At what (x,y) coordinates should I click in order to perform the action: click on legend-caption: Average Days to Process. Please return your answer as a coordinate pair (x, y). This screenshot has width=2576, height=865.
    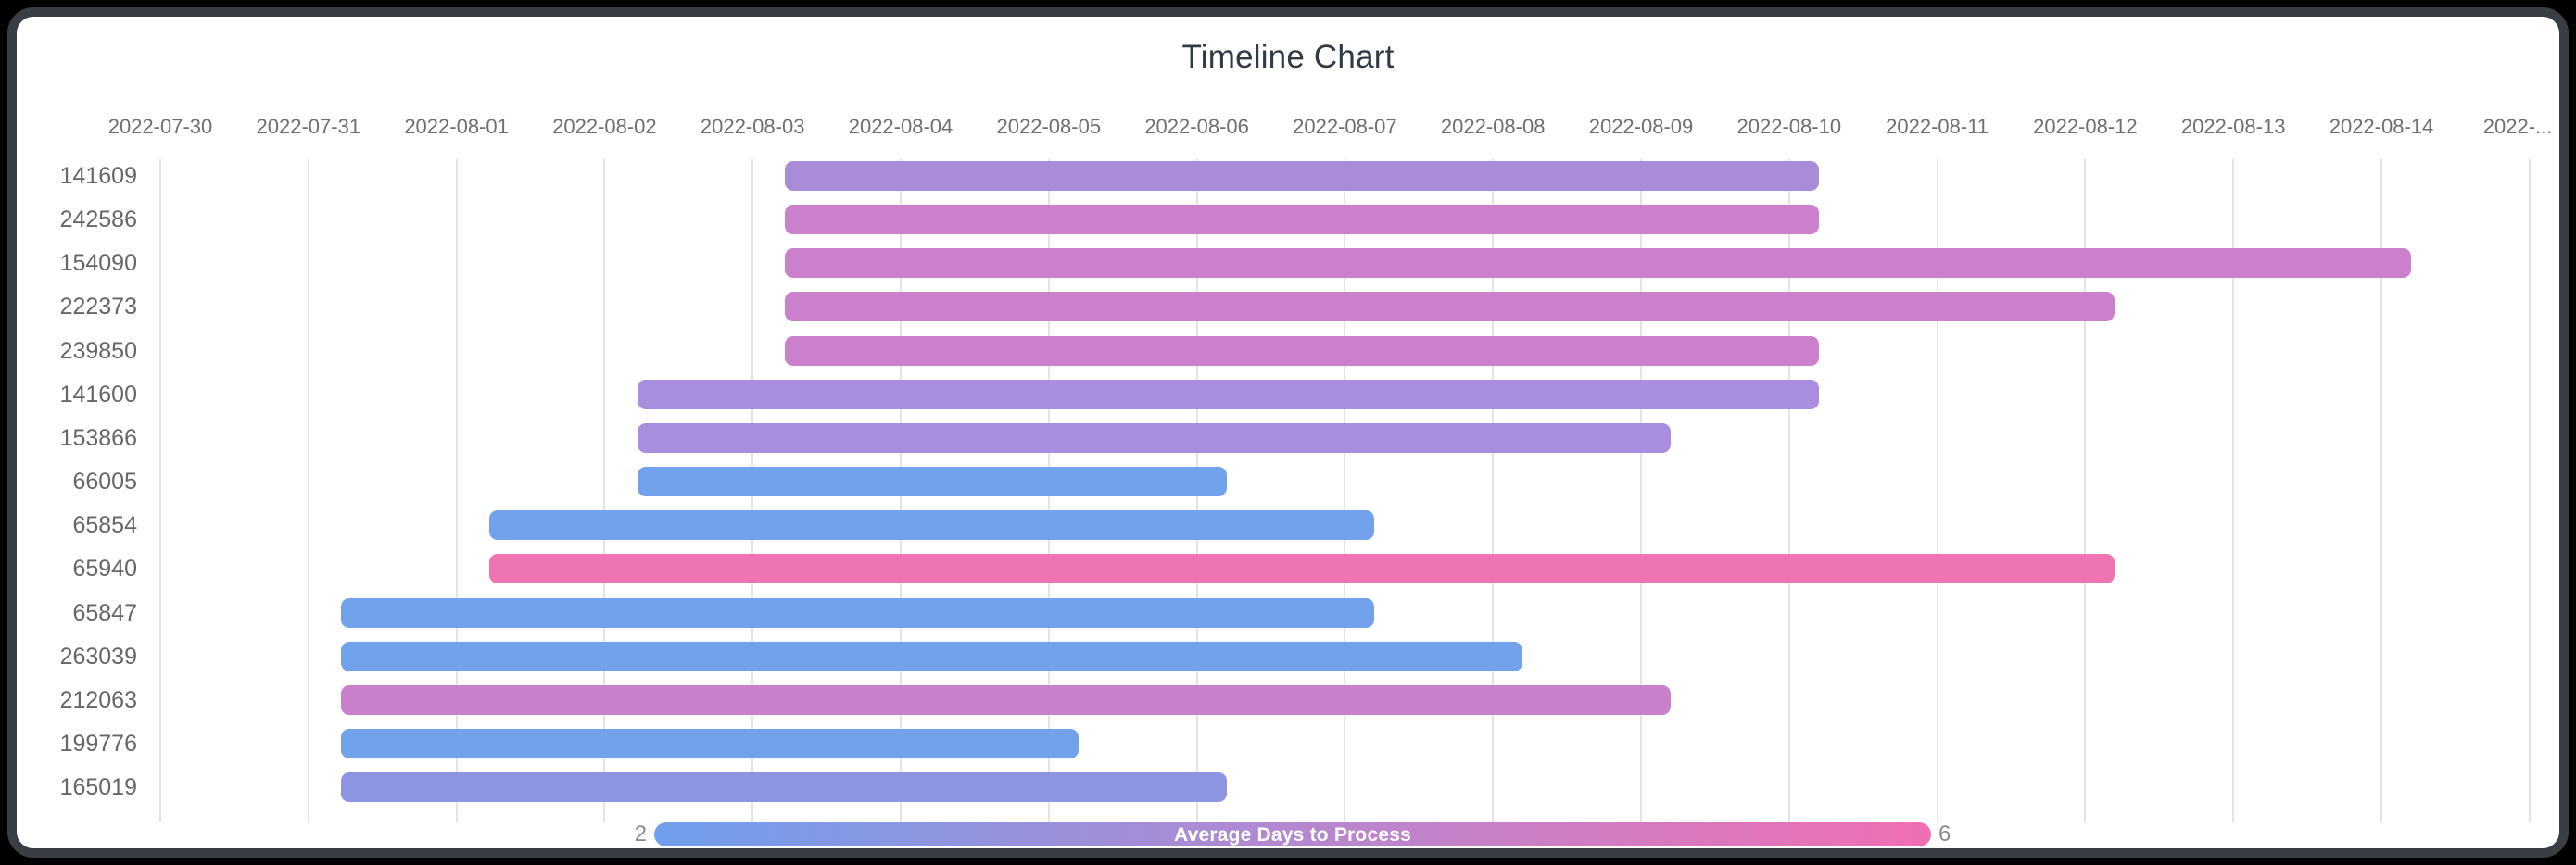
    Looking at the image, I should click on (1292, 835).